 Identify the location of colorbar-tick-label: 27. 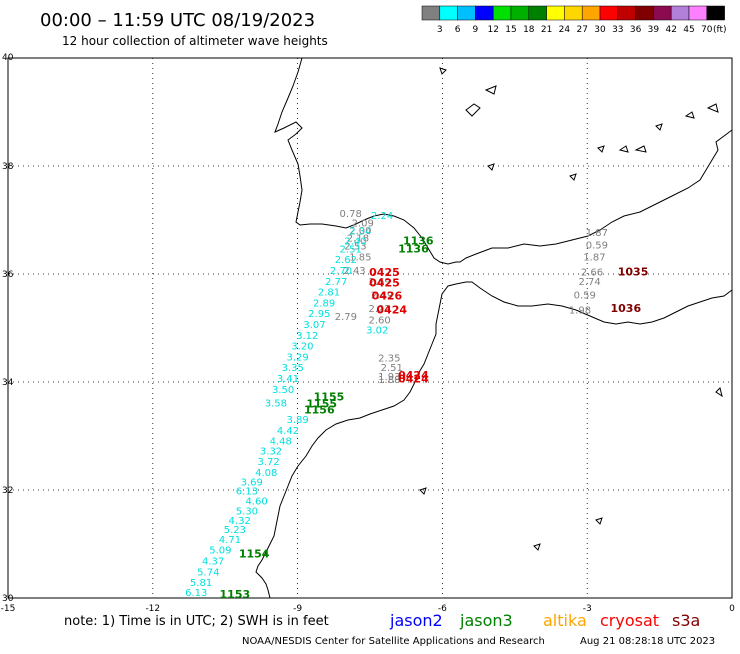
(581, 30).